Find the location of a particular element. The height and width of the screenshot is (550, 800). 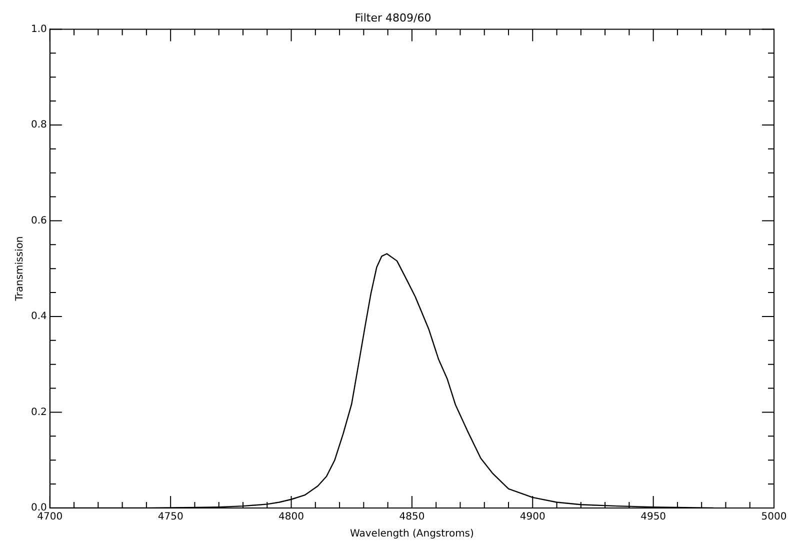

y-tick-label: 0.2 is located at coordinates (38, 412).